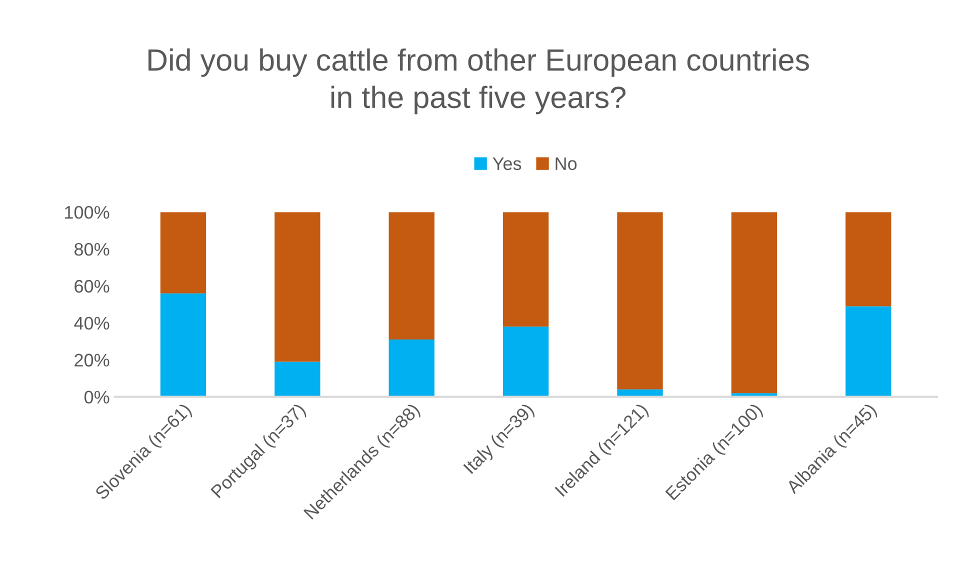  What do you see at coordinates (507, 163) in the screenshot?
I see `legend-label: Yes` at bounding box center [507, 163].